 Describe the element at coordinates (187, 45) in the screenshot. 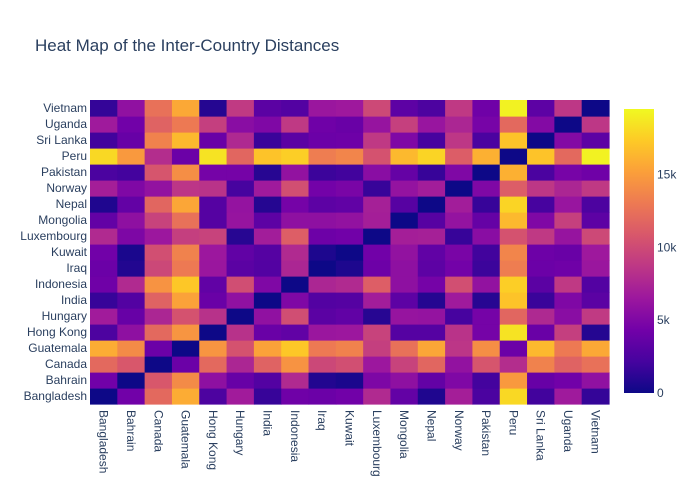

I see `chart-title: Heat Map of the Inter-Country Distances` at that location.